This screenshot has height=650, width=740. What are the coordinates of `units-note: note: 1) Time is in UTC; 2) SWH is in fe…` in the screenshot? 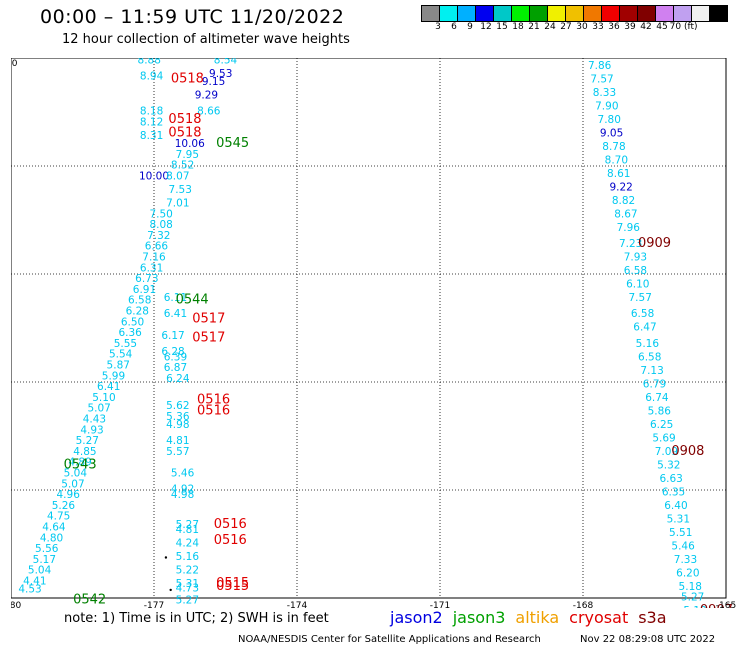 It's located at (196, 618).